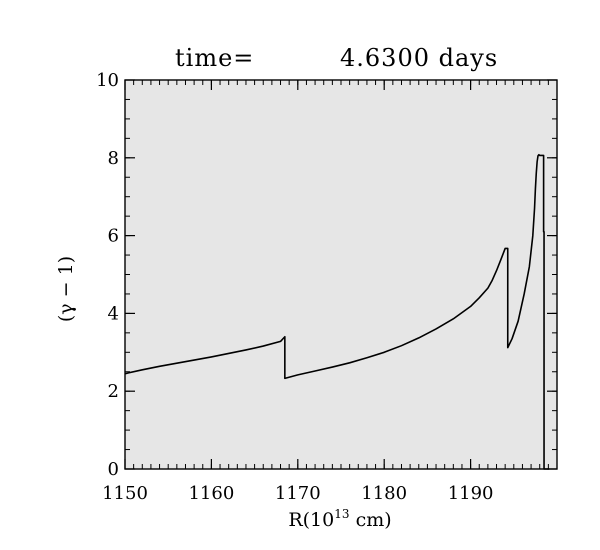 The width and height of the screenshot is (600, 550). What do you see at coordinates (113, 236) in the screenshot?
I see `y-tick-label: 6` at bounding box center [113, 236].